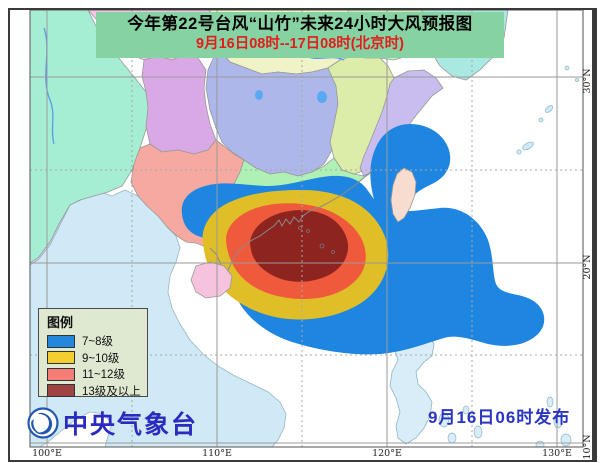 The image size is (600, 463). Describe the element at coordinates (43, 423) in the screenshot. I see `cma-logo-icon` at that location.